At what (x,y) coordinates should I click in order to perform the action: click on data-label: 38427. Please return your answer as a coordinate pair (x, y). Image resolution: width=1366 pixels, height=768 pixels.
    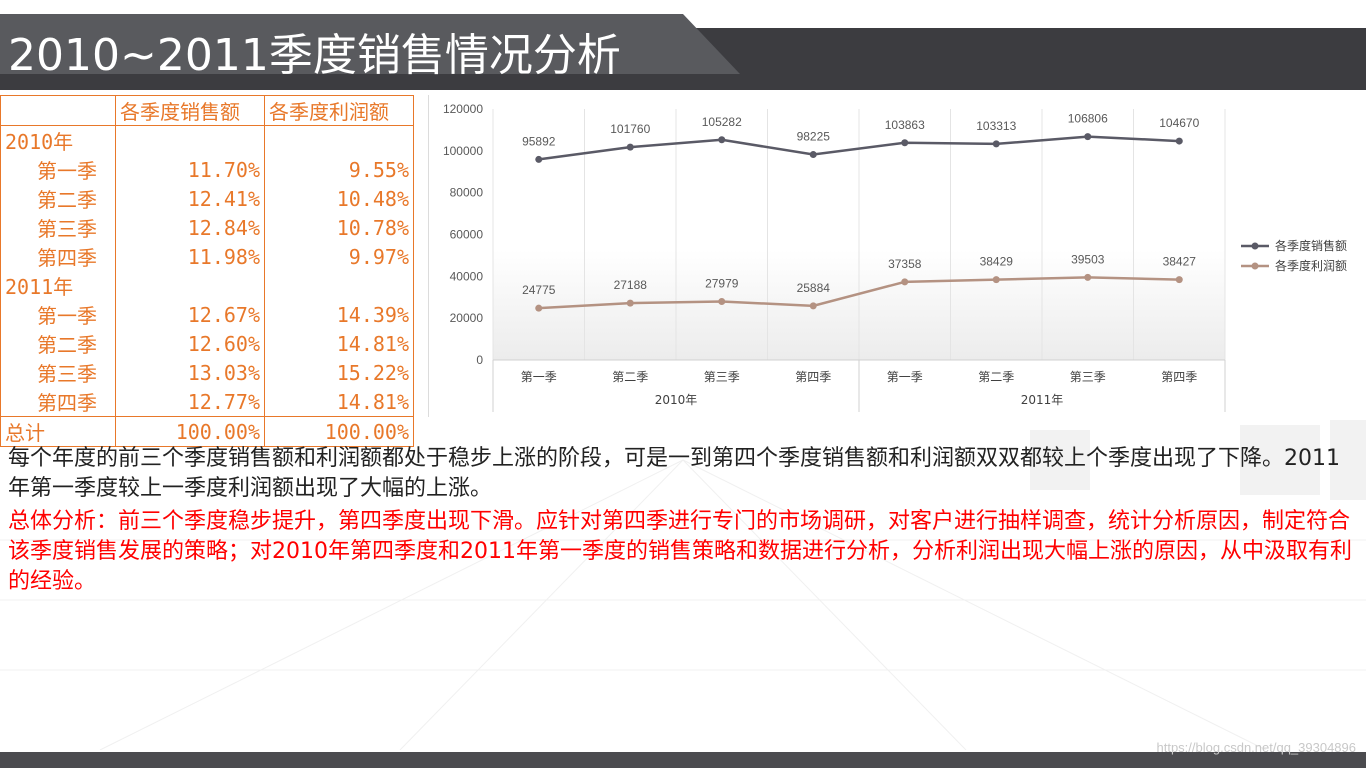
    Looking at the image, I should click on (1180, 262).